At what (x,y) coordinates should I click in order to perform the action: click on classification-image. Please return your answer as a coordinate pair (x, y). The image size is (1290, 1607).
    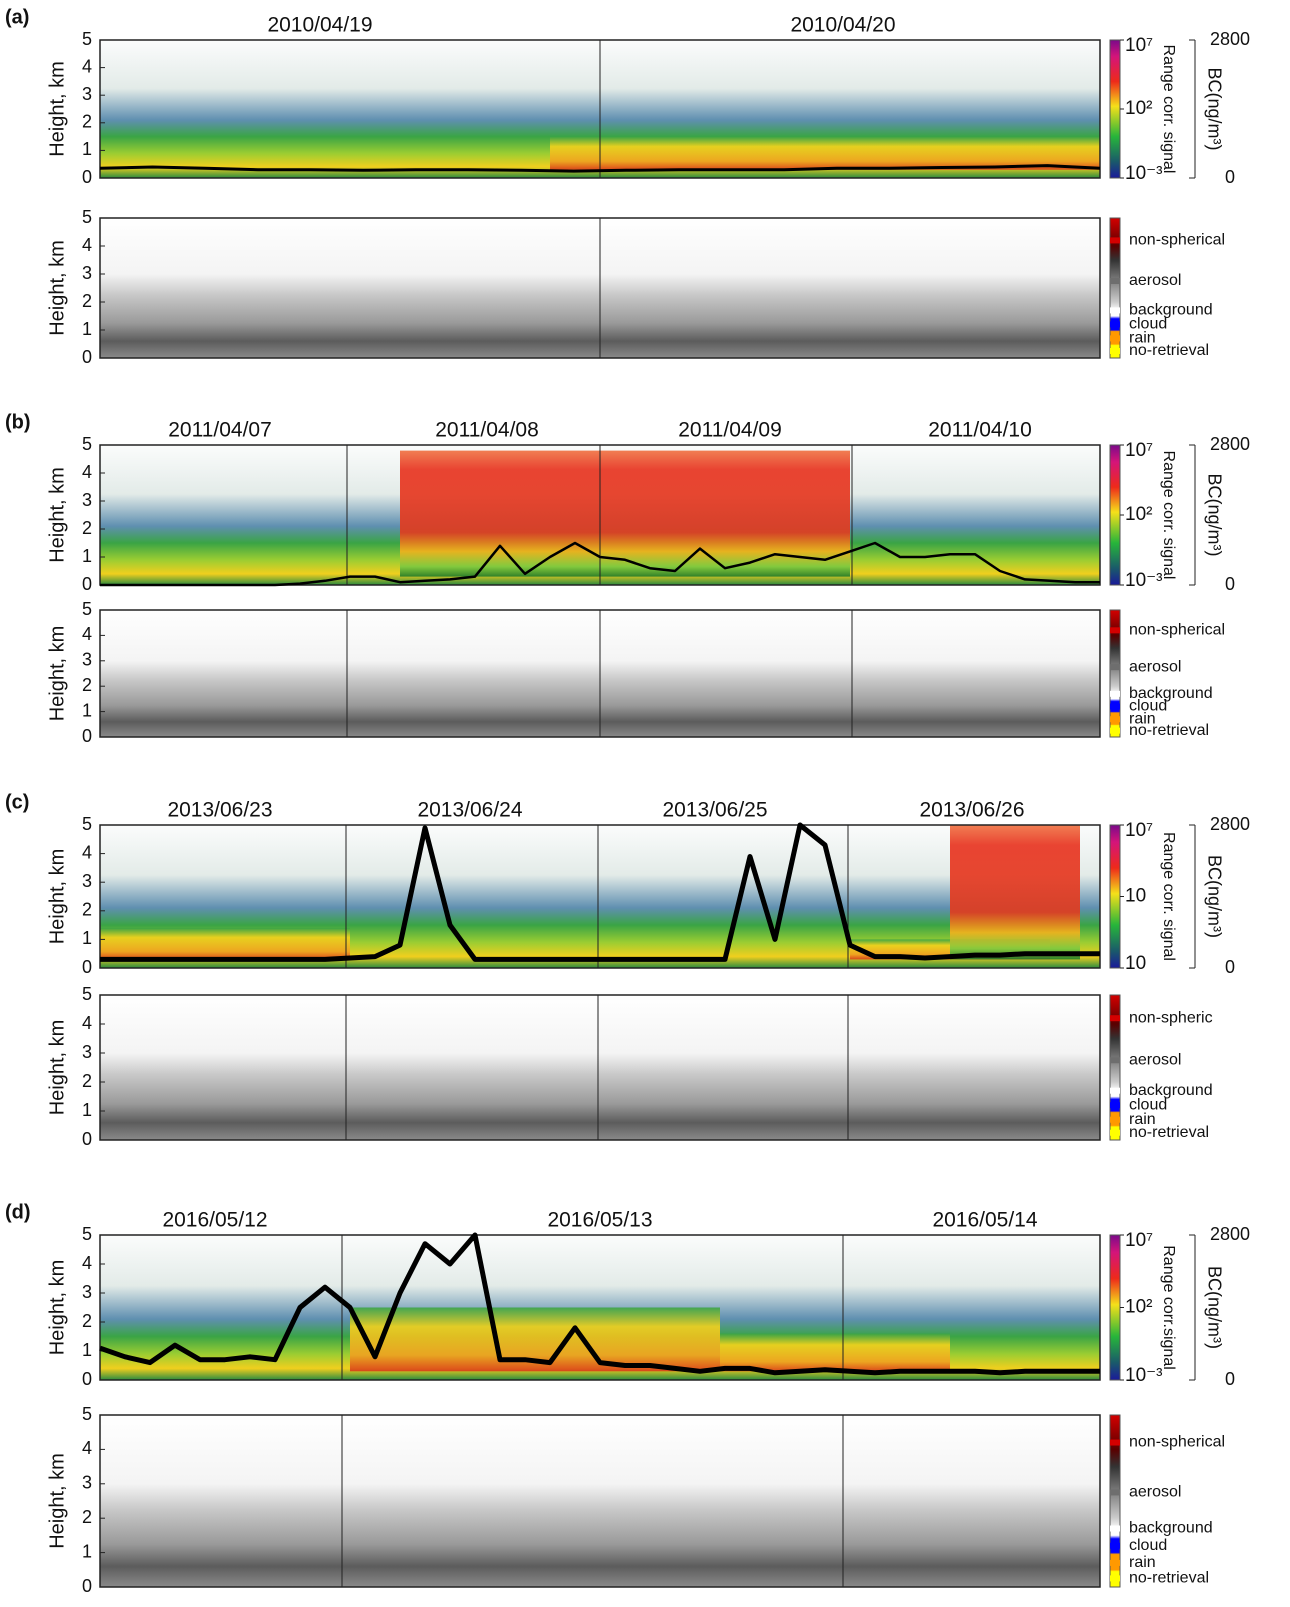
    Looking at the image, I should click on (600, 1067).